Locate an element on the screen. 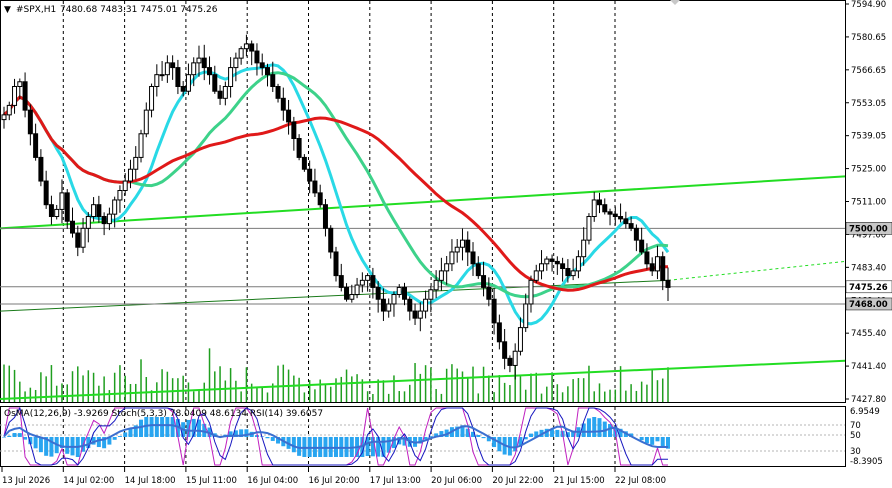  time-tick-label: 22 Jul 08:00 is located at coordinates (640, 481).